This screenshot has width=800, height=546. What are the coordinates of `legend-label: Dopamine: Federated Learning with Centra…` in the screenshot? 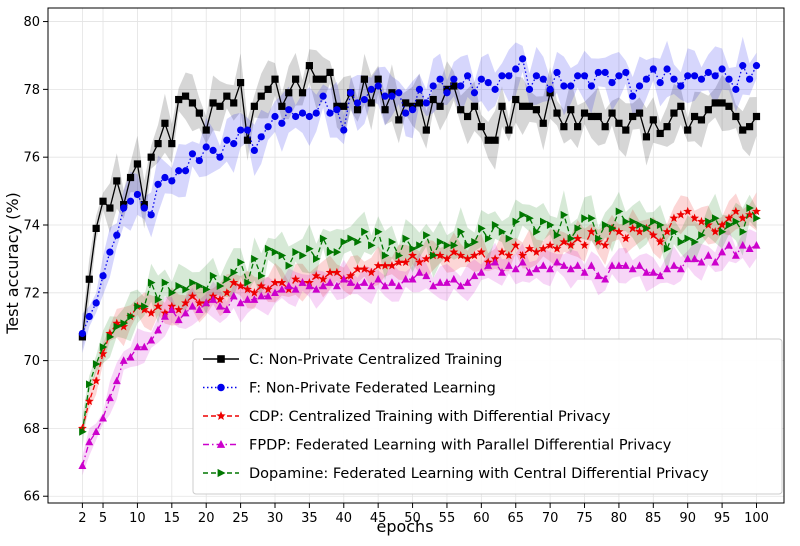 It's located at (479, 474).